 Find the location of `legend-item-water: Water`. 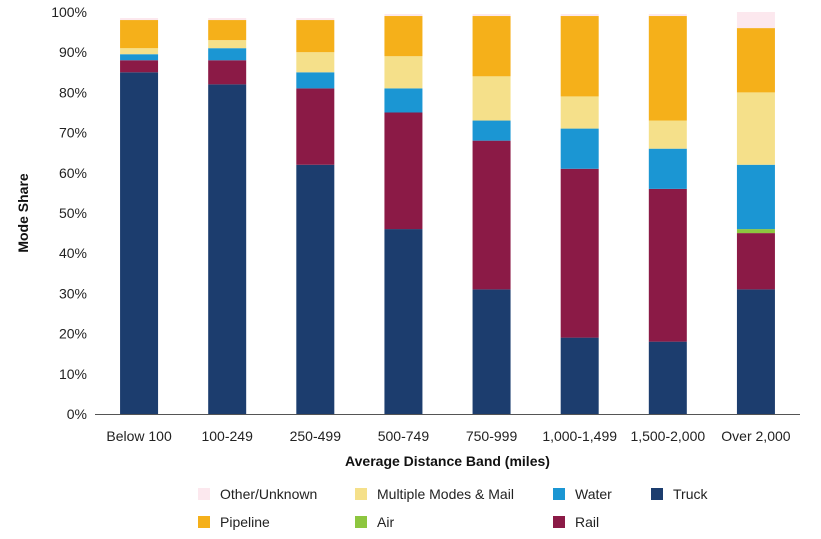

legend-item-water: Water is located at coordinates (582, 494).